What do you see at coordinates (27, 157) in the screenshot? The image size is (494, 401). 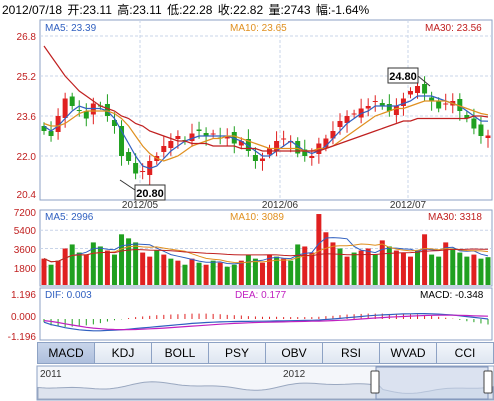 I see `price-ytick-3: 22.0` at bounding box center [27, 157].